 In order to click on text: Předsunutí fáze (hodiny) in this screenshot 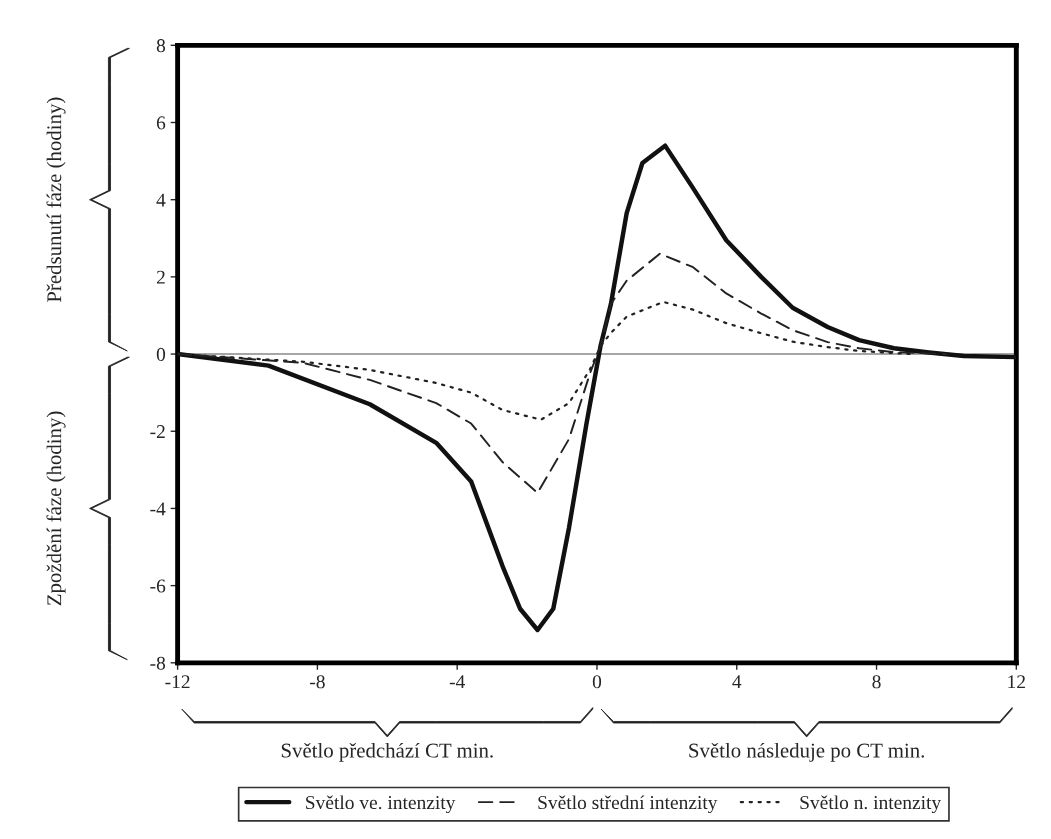, I will do `click(56, 200)`.